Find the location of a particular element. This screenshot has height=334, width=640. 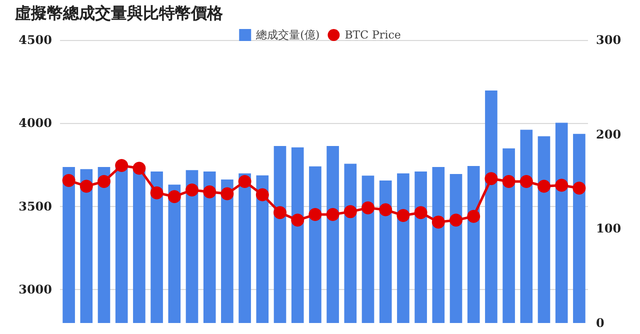

y2-tick-label: 200 is located at coordinates (609, 134).